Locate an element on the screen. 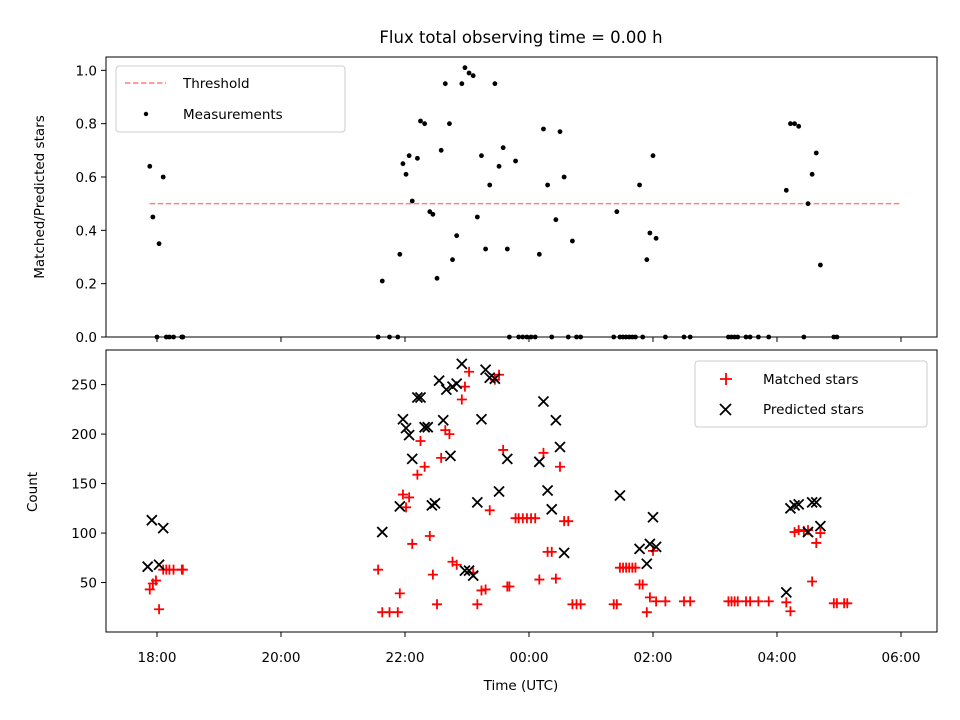 The height and width of the screenshot is (720, 960). x-tick-label: 06:00 is located at coordinates (901, 658).